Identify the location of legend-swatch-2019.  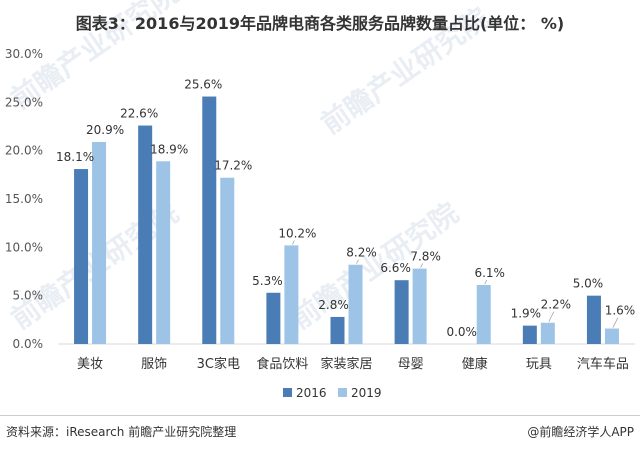
(342, 392).